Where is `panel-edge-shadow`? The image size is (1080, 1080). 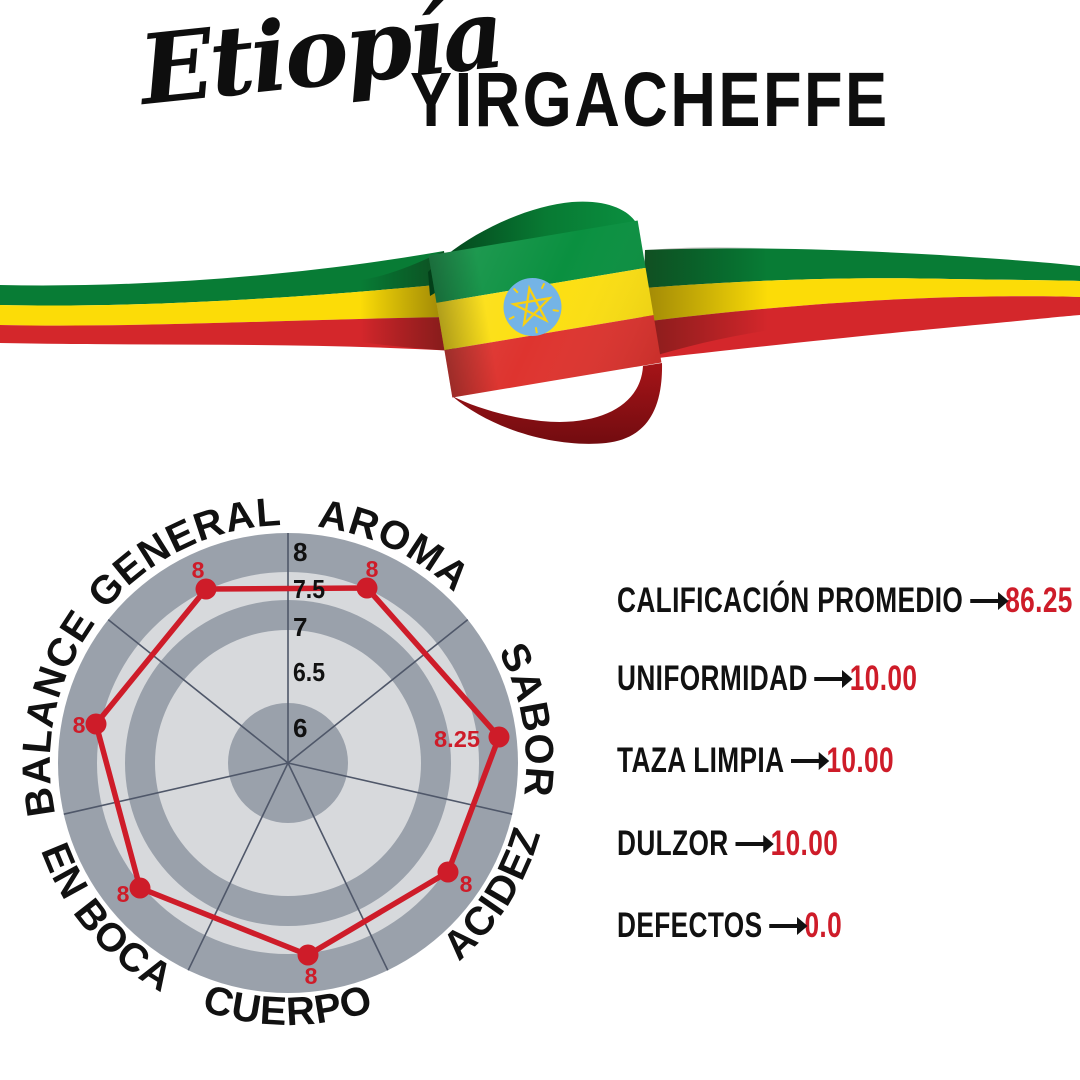 panel-edge-shadow is located at coordinates (464, 322).